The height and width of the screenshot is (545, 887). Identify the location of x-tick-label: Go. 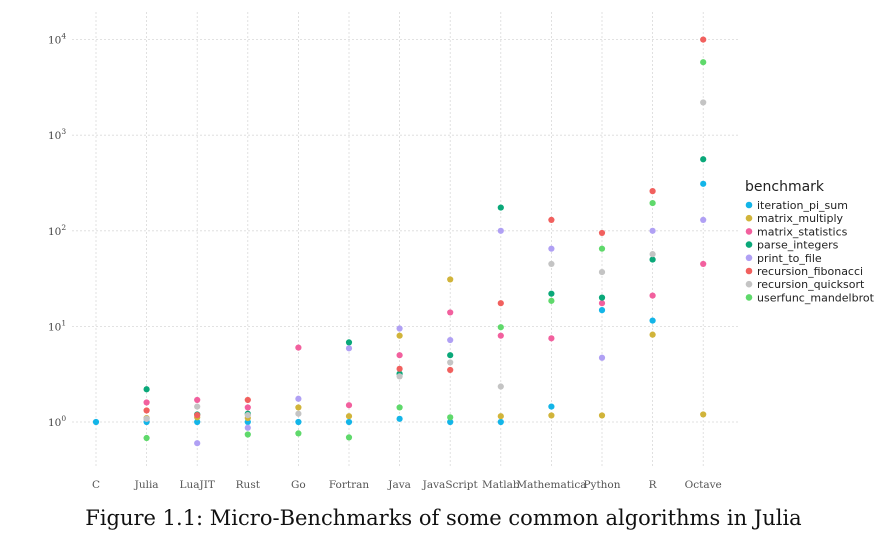
(298, 485).